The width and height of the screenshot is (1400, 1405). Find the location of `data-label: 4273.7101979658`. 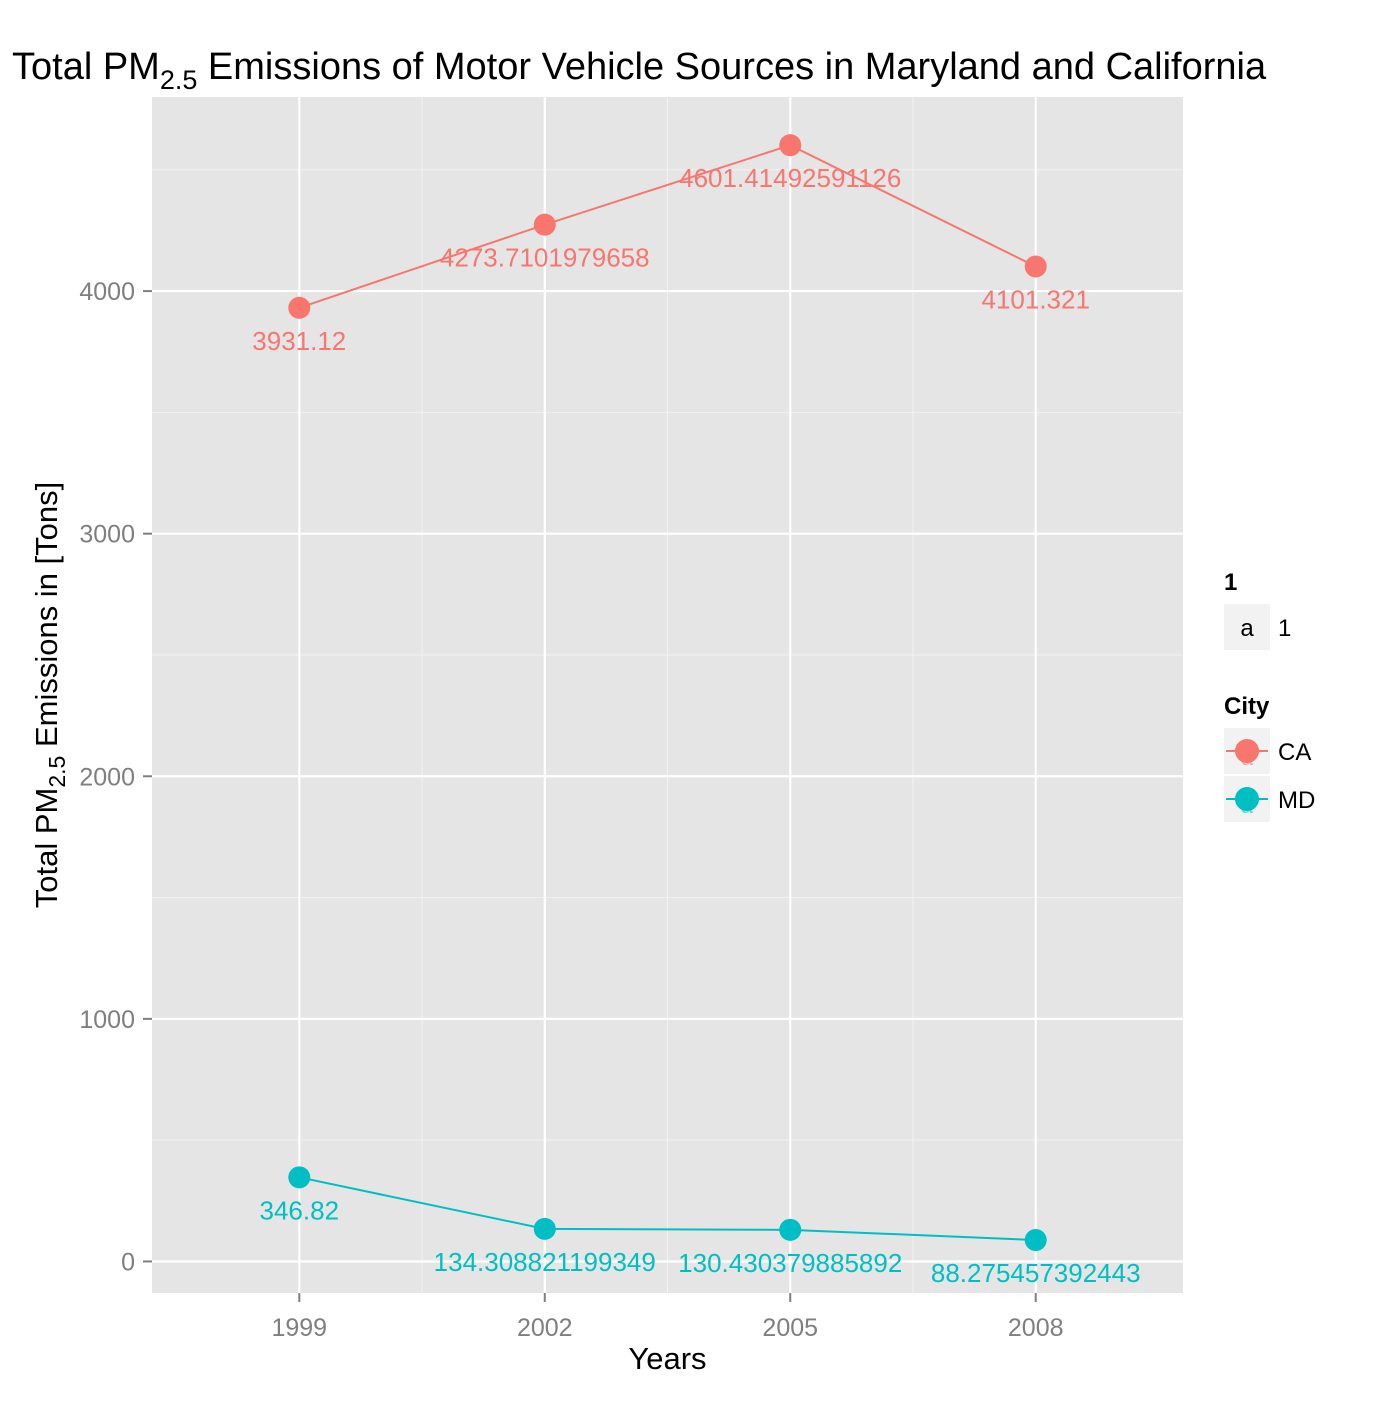

data-label: 4273.7101979658 is located at coordinates (545, 258).